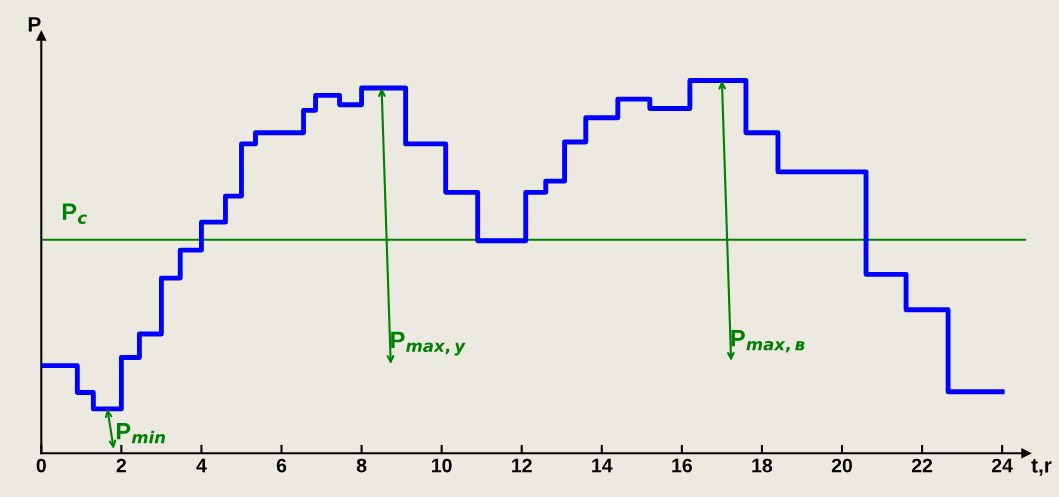 This screenshot has height=497, width=1059. I want to click on x-tick-label: 12, so click(522, 465).